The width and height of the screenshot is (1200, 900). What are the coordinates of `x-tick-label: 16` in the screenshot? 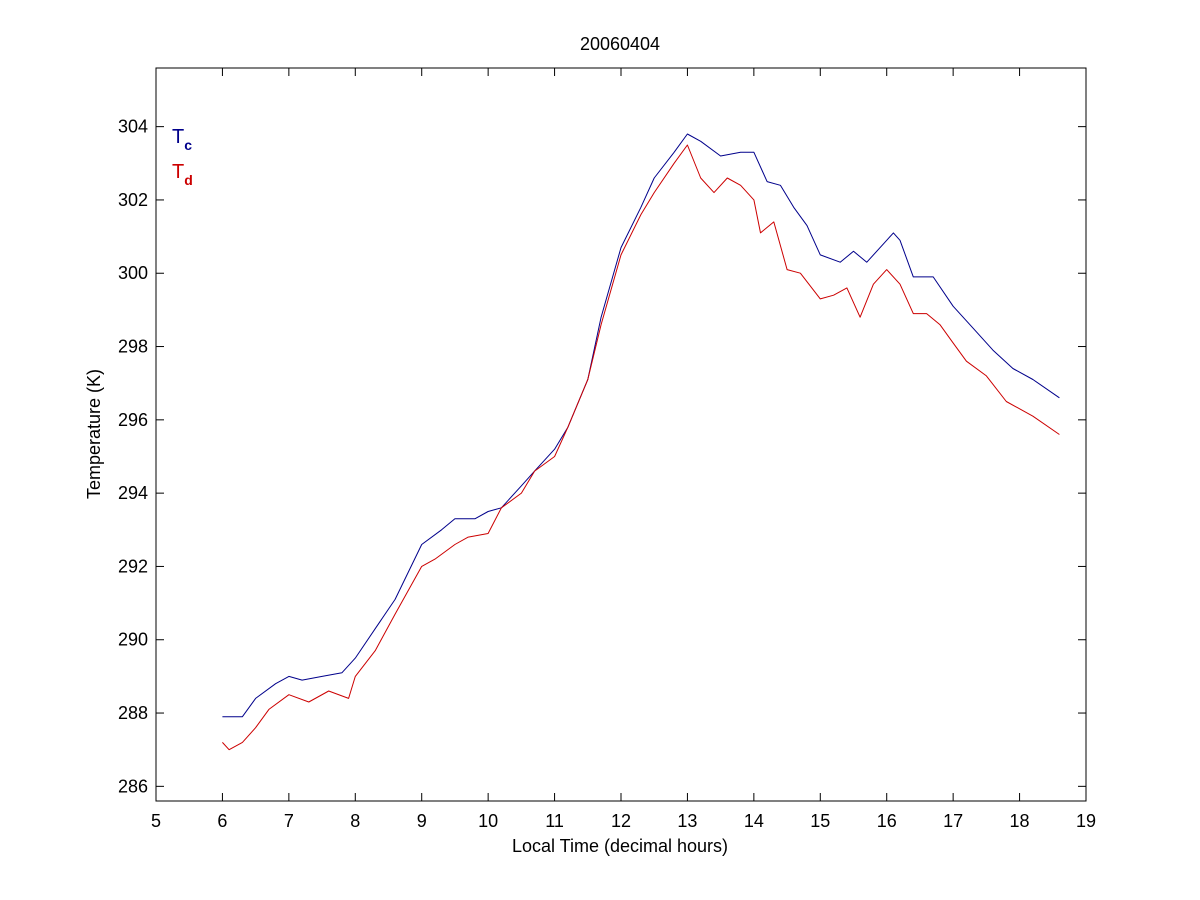 It's located at (887, 821).